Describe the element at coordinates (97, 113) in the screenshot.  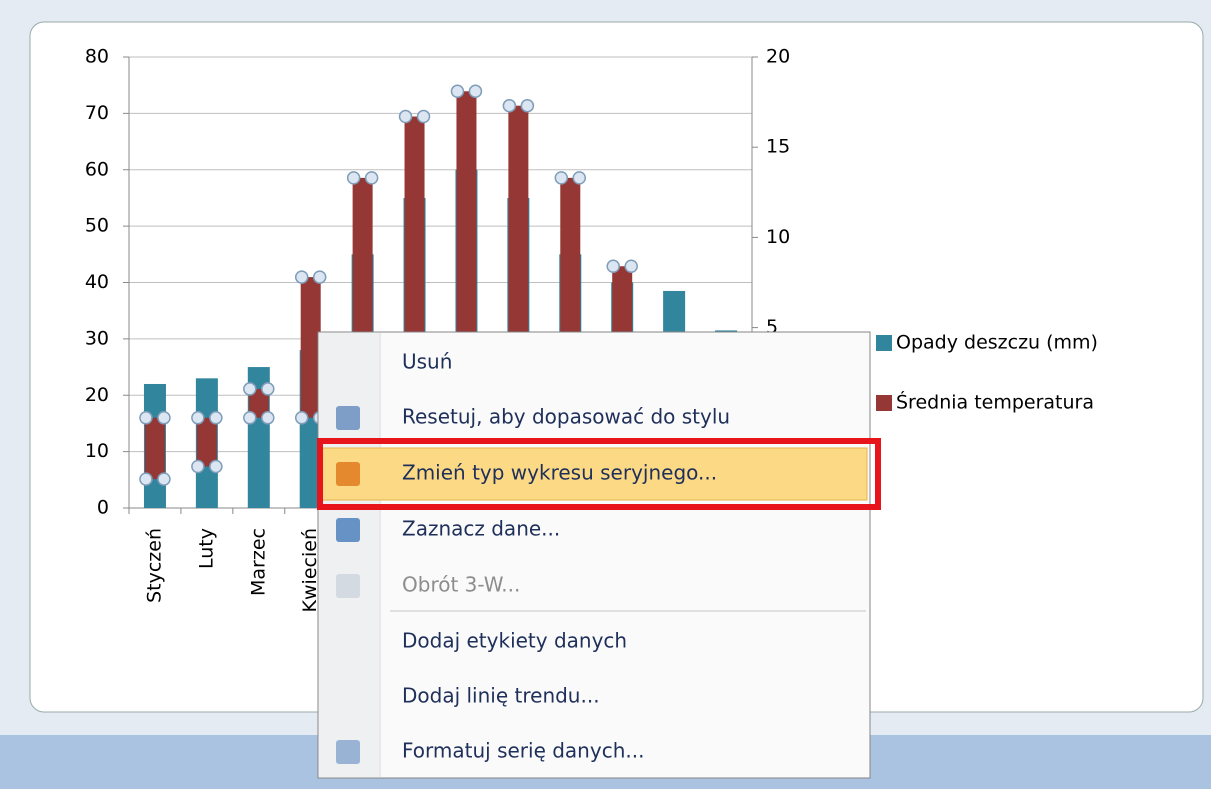
I see `y-tick-label: 70` at that location.